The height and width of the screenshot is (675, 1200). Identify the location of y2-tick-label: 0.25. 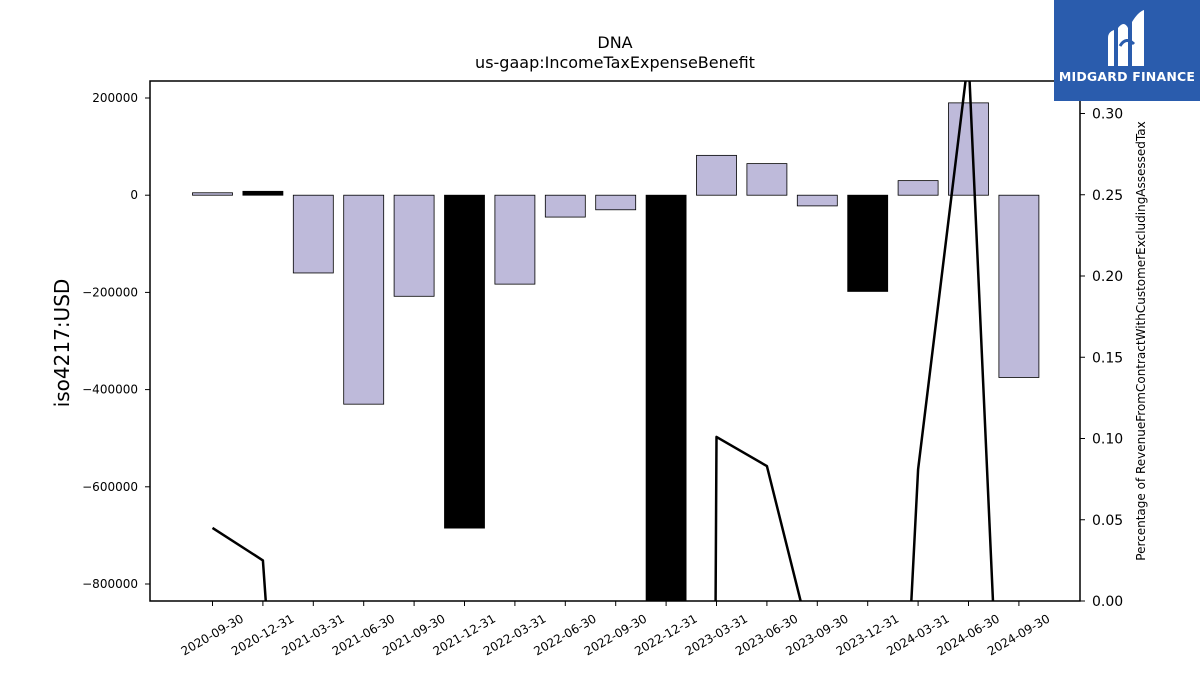
(1107, 196).